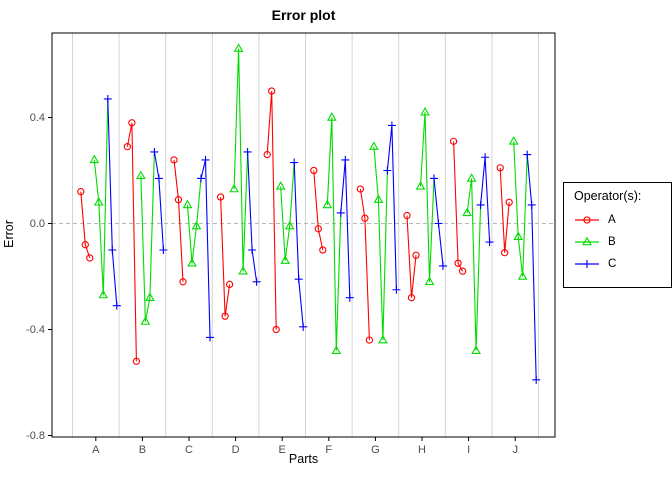 The width and height of the screenshot is (672, 480). I want to click on series-C-part-C-markers, so click(205, 248).